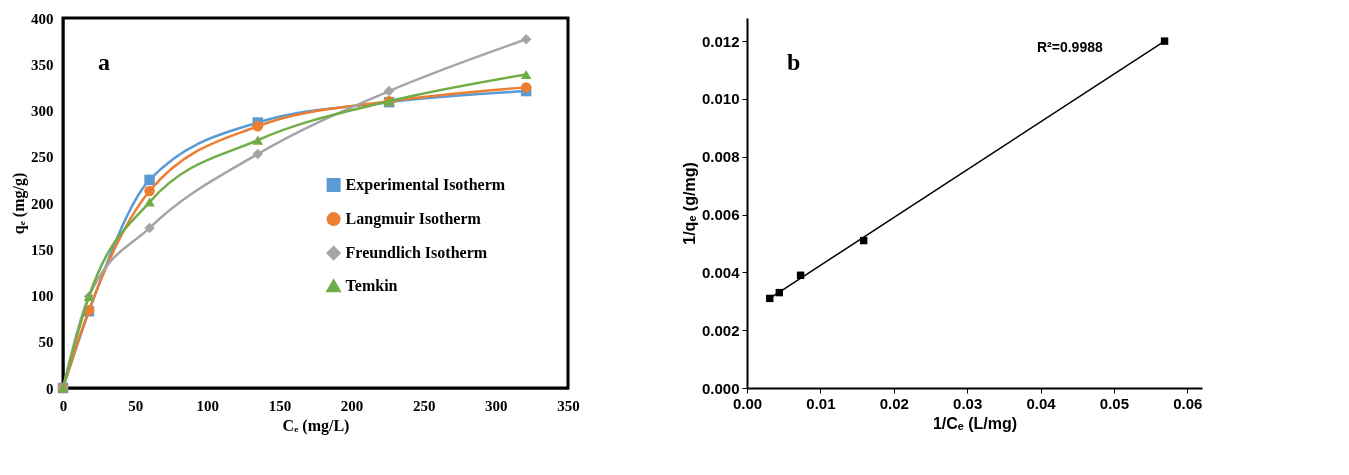  I want to click on y-tick-label: 350, so click(42, 64).